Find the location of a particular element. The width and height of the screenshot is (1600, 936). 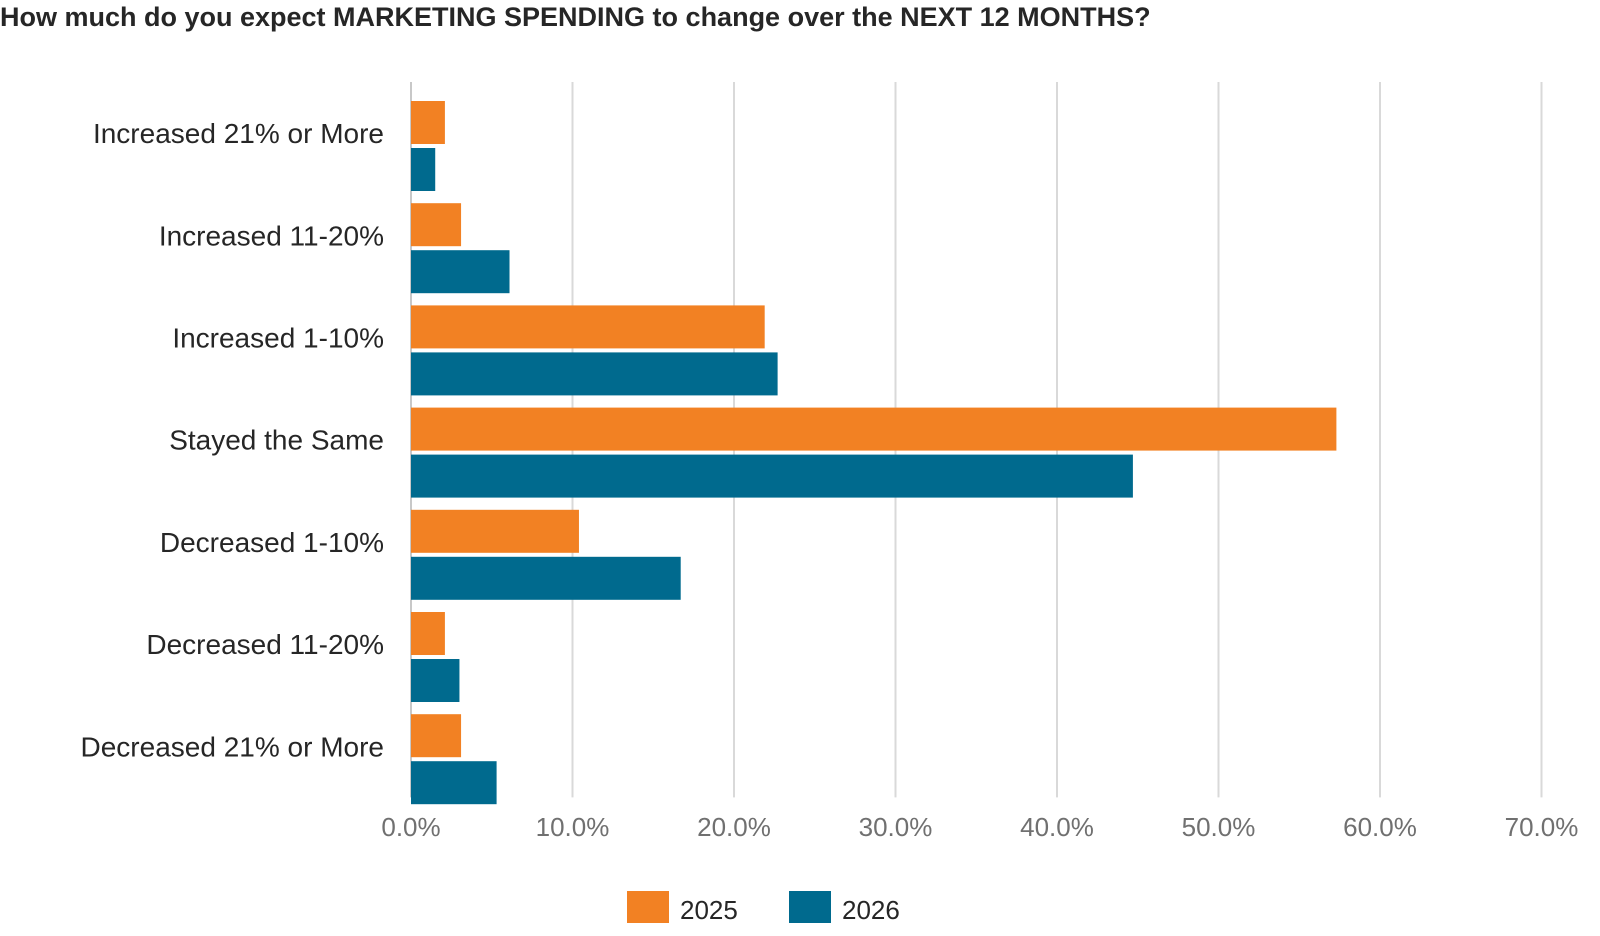

x-tick-label: 10.0% is located at coordinates (573, 827).